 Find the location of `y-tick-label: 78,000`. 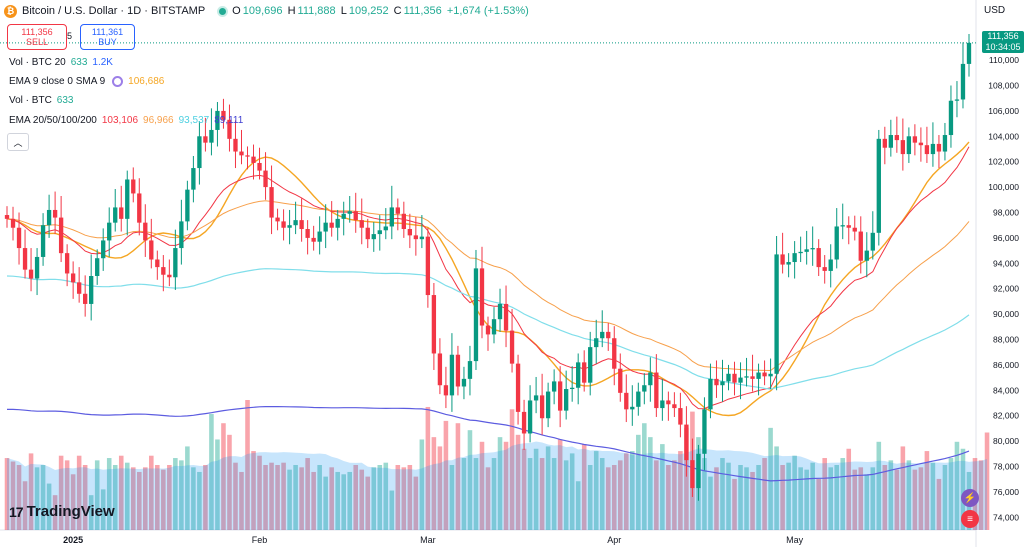

y-tick-label: 78,000 is located at coordinates (1006, 467).